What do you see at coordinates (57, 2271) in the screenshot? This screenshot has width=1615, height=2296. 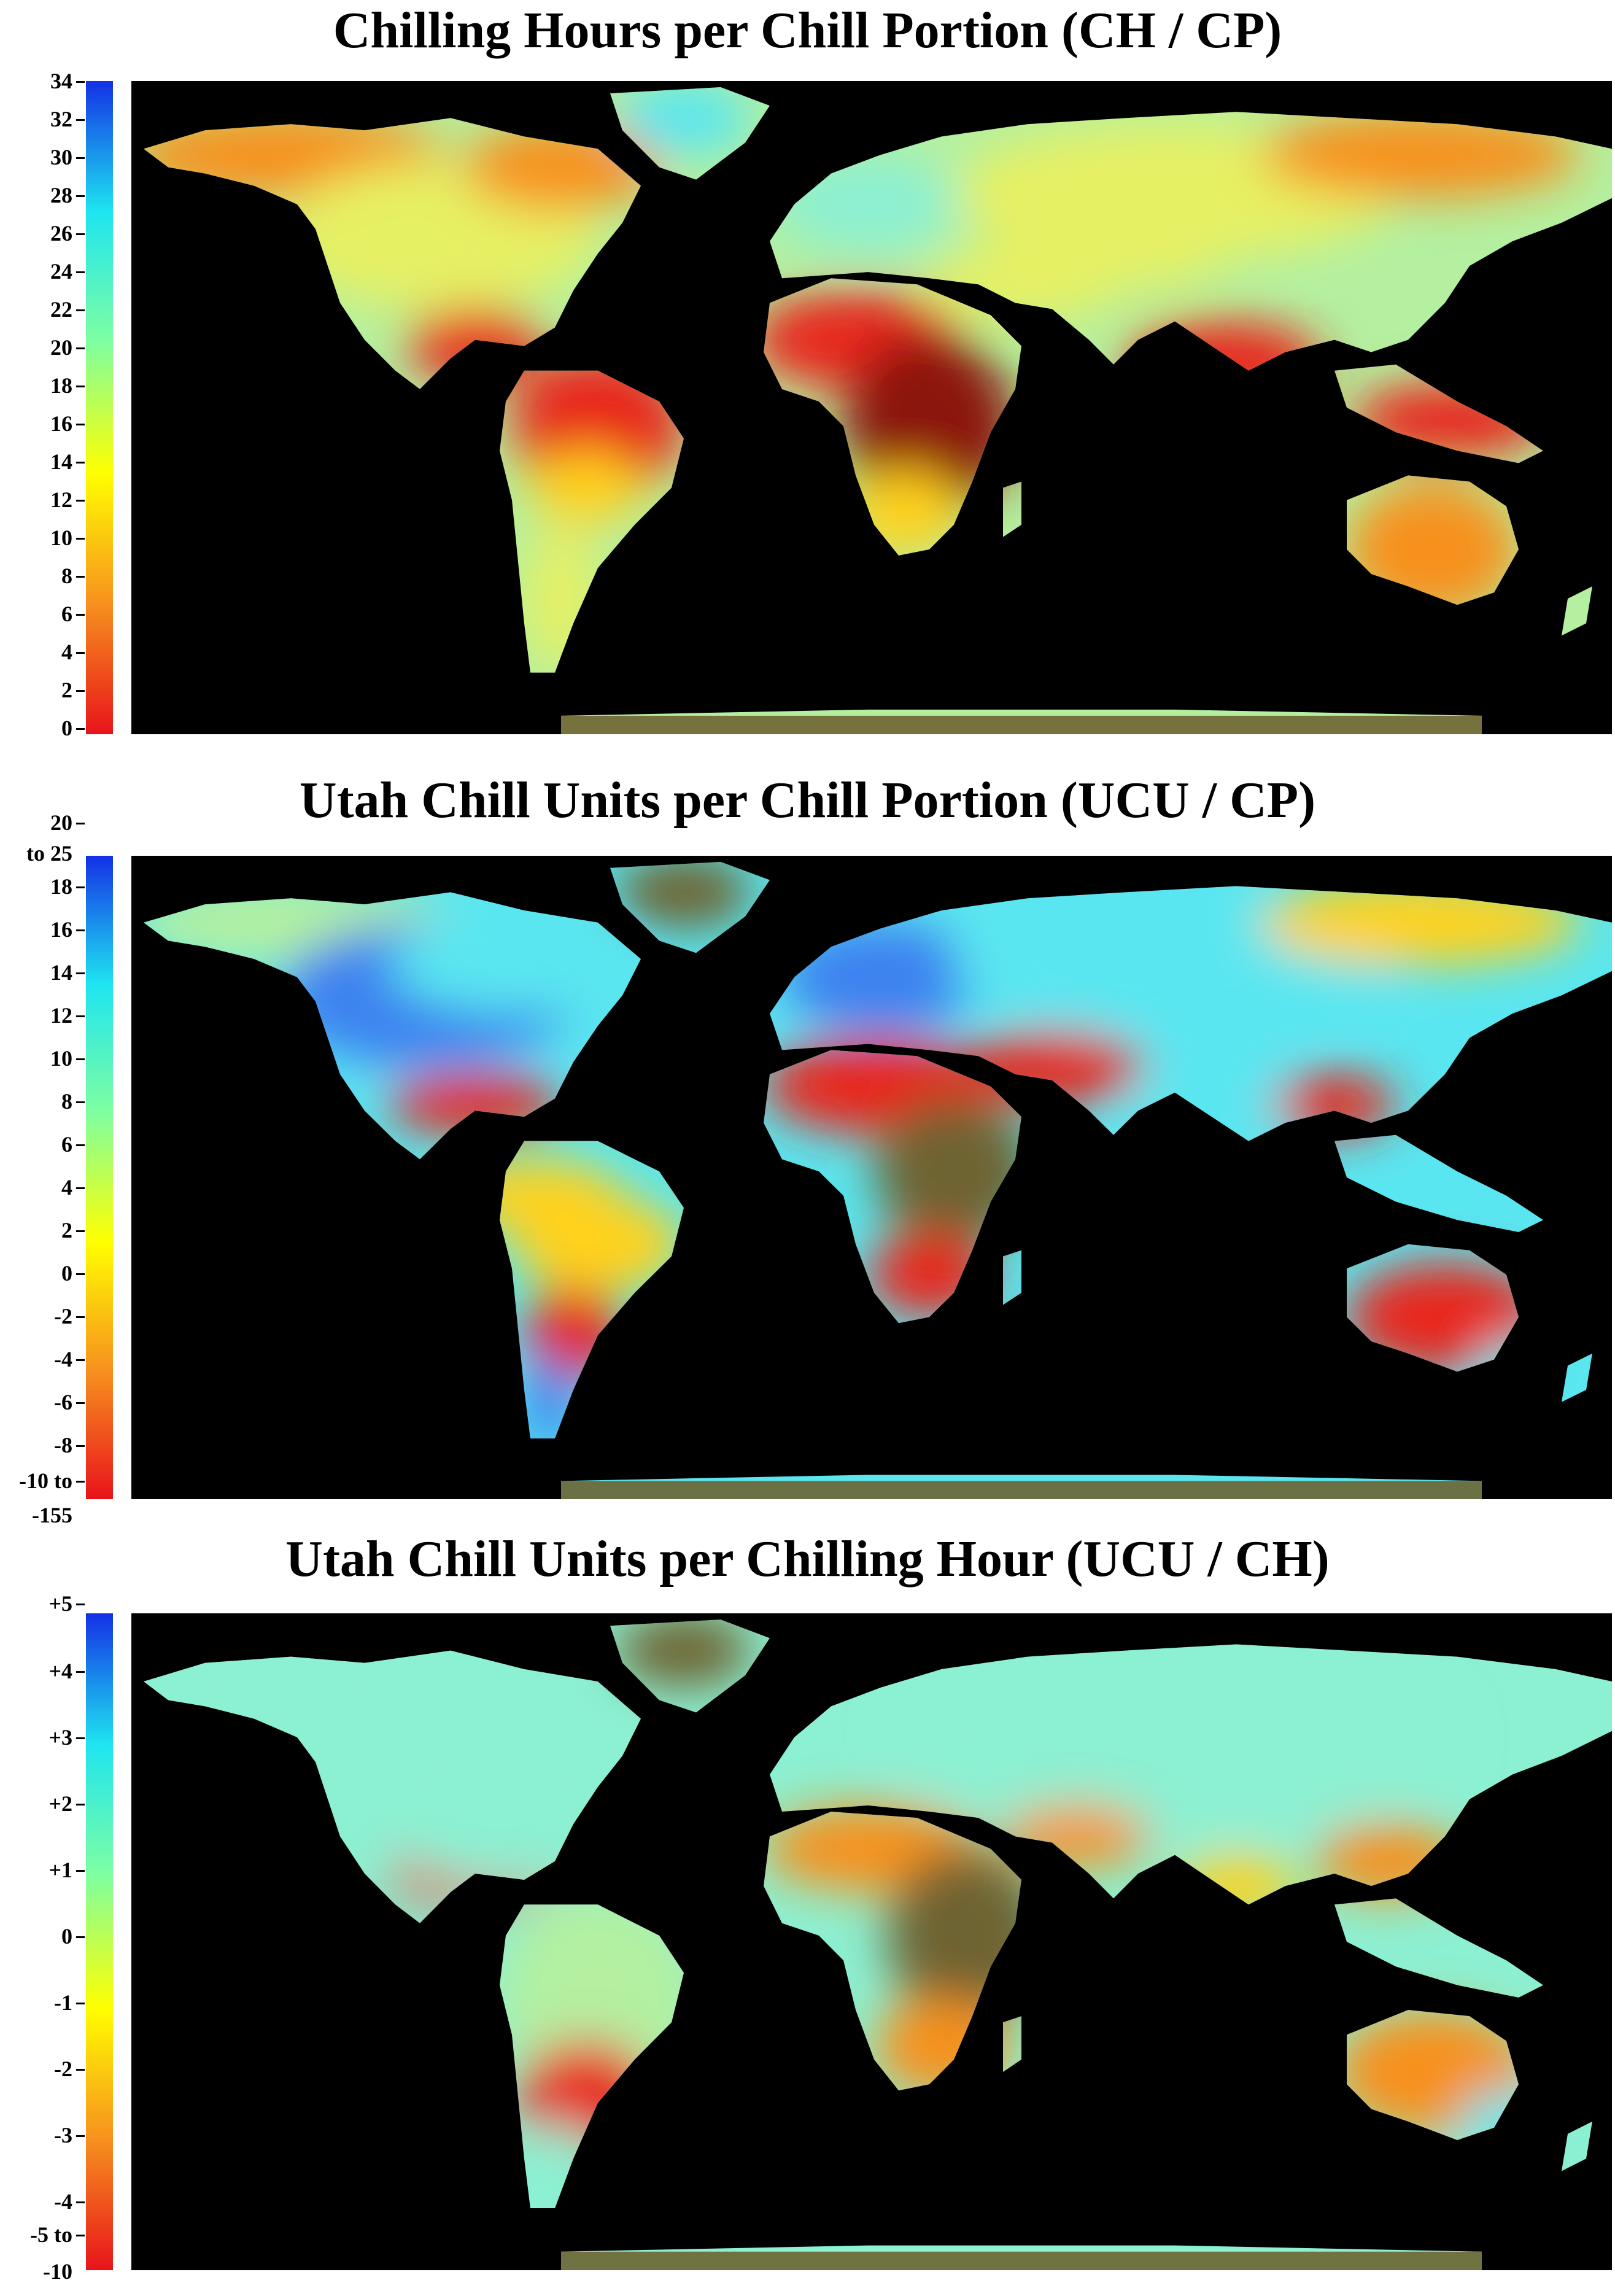 I see `colorbar-tick-label: -10` at bounding box center [57, 2271].